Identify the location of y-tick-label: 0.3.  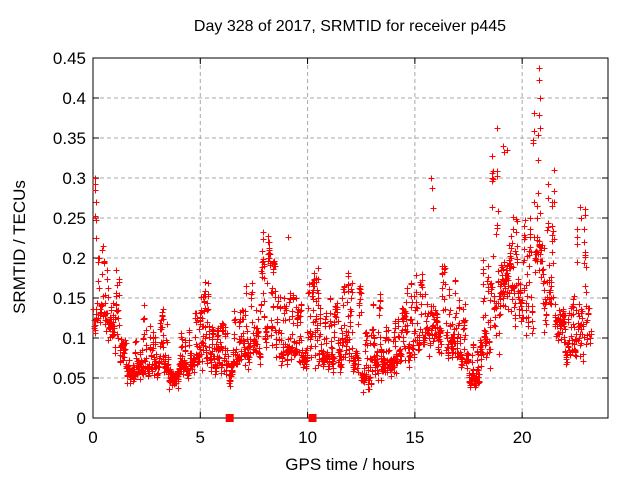
(74, 178).